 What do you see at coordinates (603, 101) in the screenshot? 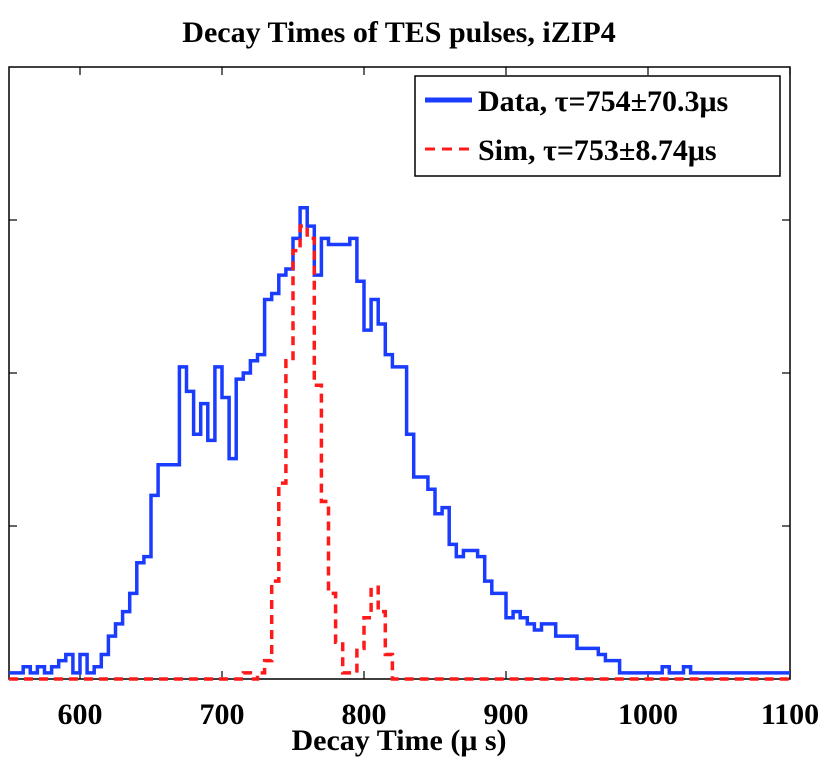
I see `legend-label-data: Data, τ=754±70.3μs` at bounding box center [603, 101].